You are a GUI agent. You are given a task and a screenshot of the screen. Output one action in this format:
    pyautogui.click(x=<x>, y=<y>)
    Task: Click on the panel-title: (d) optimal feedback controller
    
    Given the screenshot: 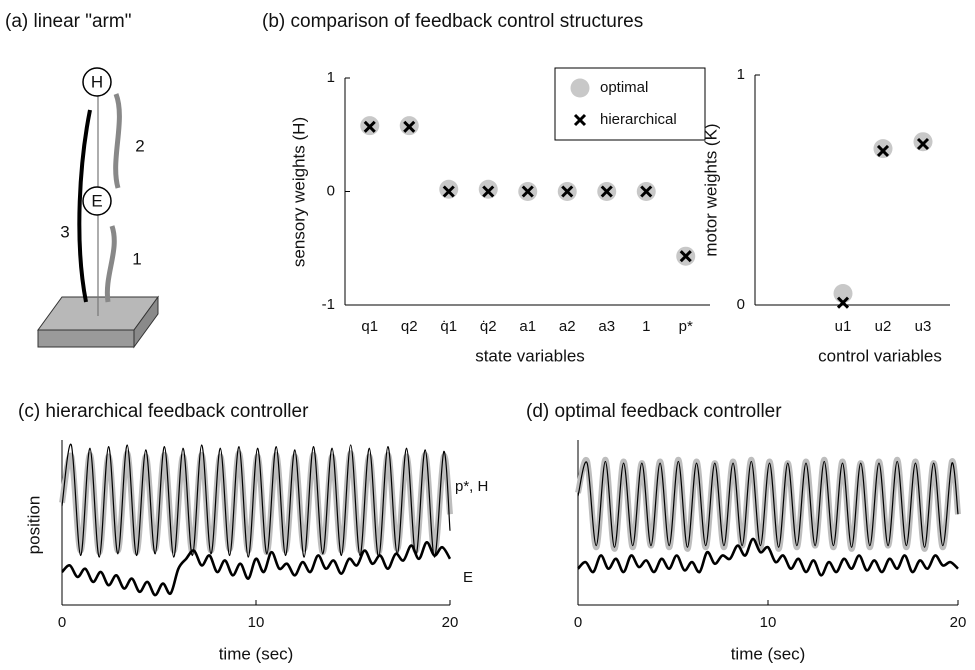 What is the action you would take?
    pyautogui.click(x=654, y=411)
    